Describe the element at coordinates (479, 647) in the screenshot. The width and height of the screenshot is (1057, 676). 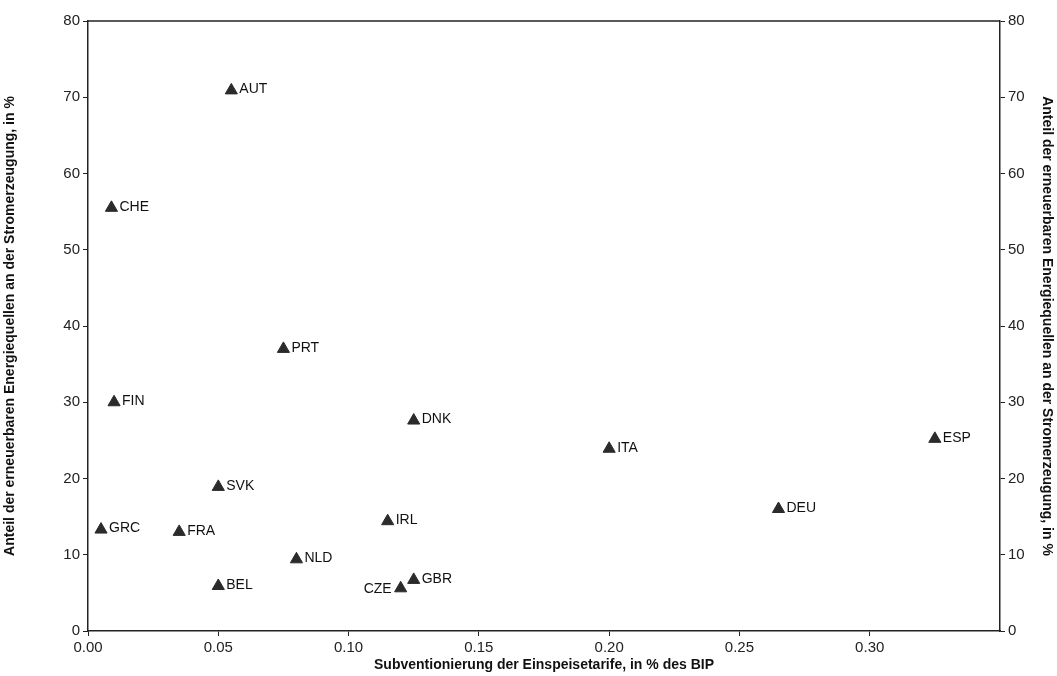
I see `x-tick-label: 0.15` at that location.